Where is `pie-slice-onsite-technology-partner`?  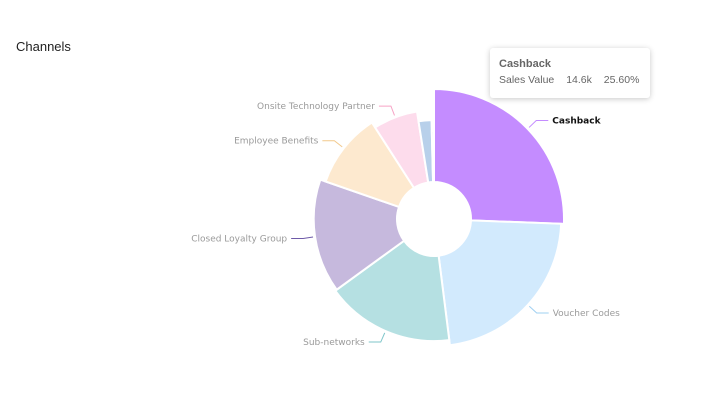
pie-slice-onsite-technology-partner is located at coordinates (401, 150).